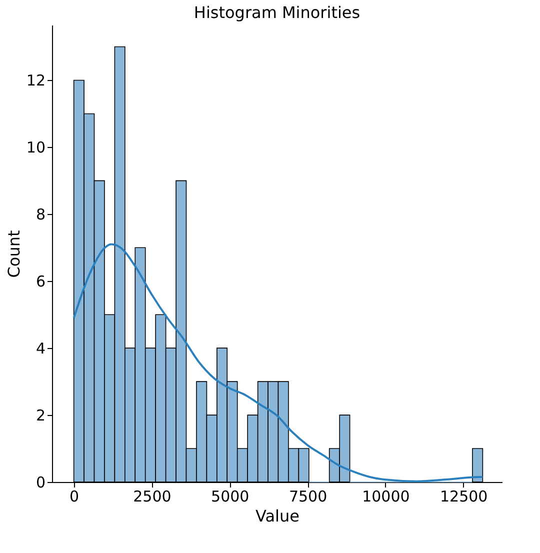 The height and width of the screenshot is (553, 540). What do you see at coordinates (36, 81) in the screenshot?
I see `y-tick-label: 12` at bounding box center [36, 81].